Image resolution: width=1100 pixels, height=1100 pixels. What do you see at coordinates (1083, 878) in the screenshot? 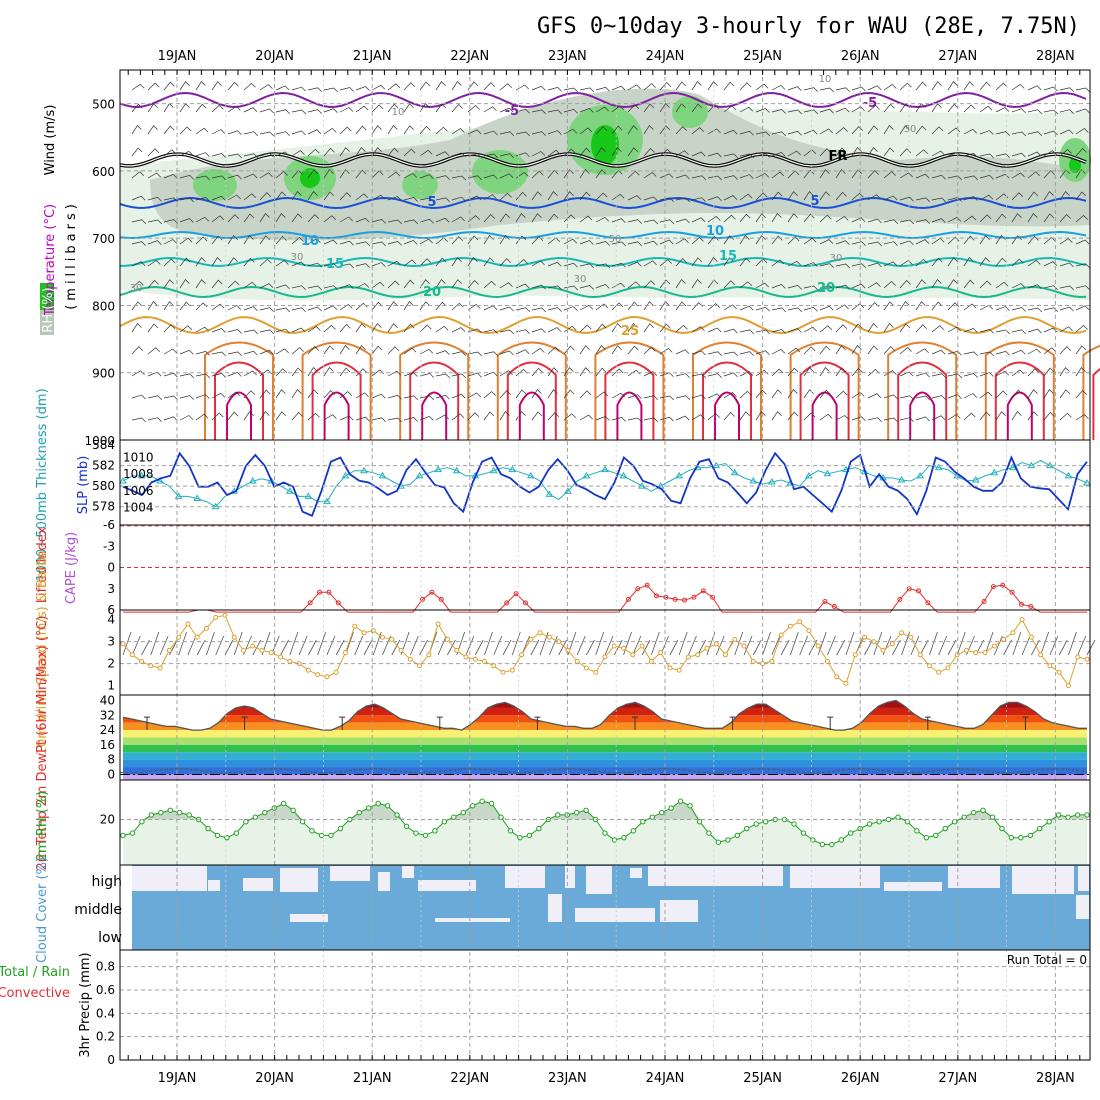
I see `cloud-gap` at bounding box center [1083, 878].